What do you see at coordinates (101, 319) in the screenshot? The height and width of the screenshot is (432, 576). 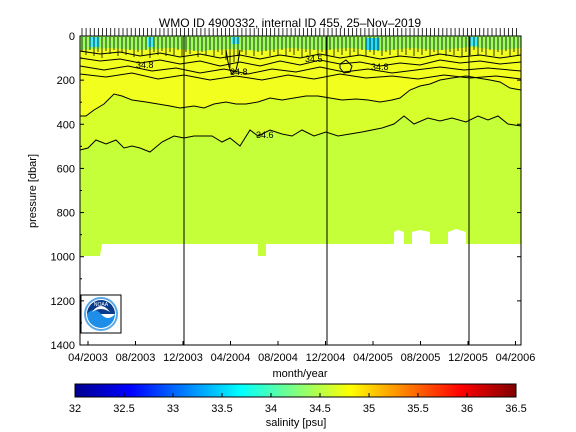 I see `logo-sea` at bounding box center [101, 319].